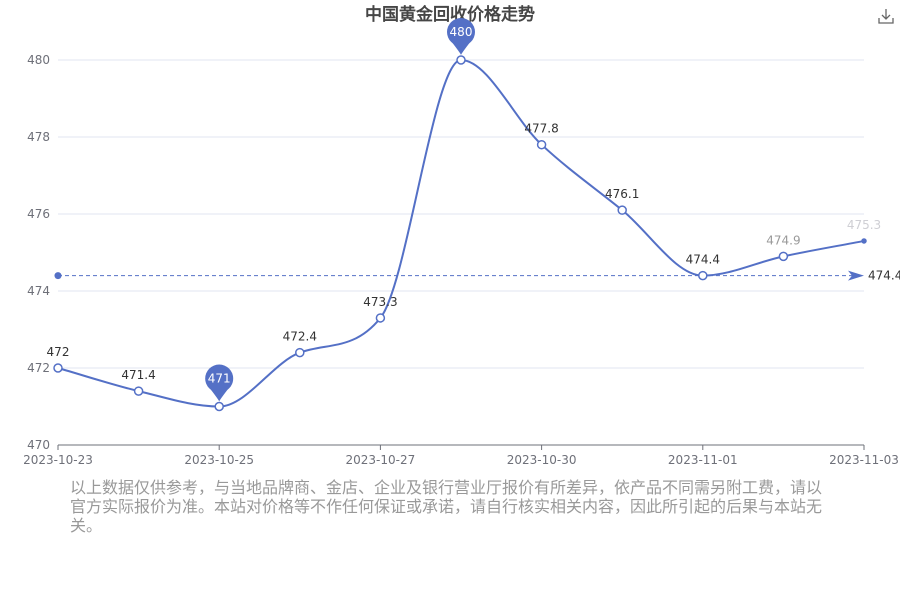  Describe the element at coordinates (461, 32) in the screenshot. I see `max-pin-label: 480` at that location.